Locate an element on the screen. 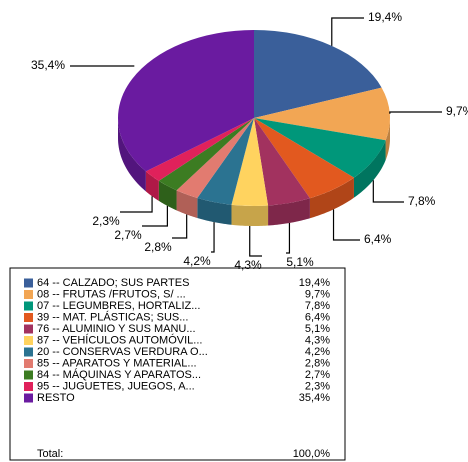 The image size is (468, 462). legend-label: RESTO is located at coordinates (56, 398).